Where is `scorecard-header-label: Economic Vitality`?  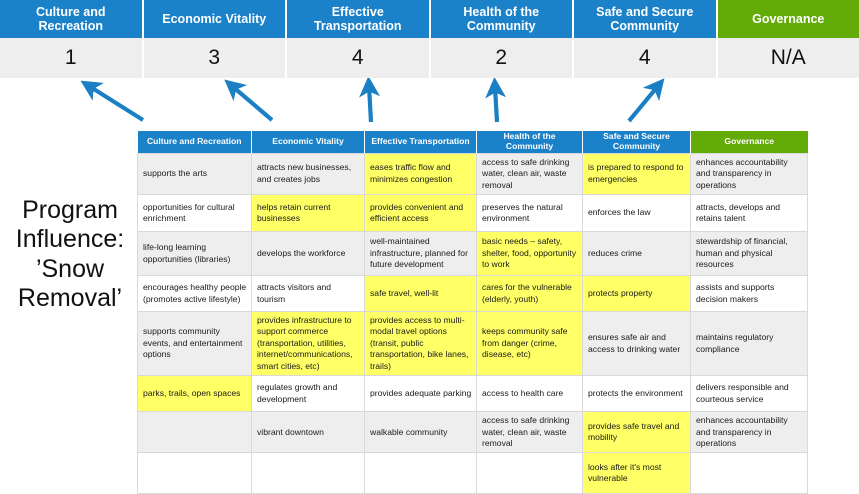 scorecard-header-label: Economic Vitality is located at coordinates (214, 19).